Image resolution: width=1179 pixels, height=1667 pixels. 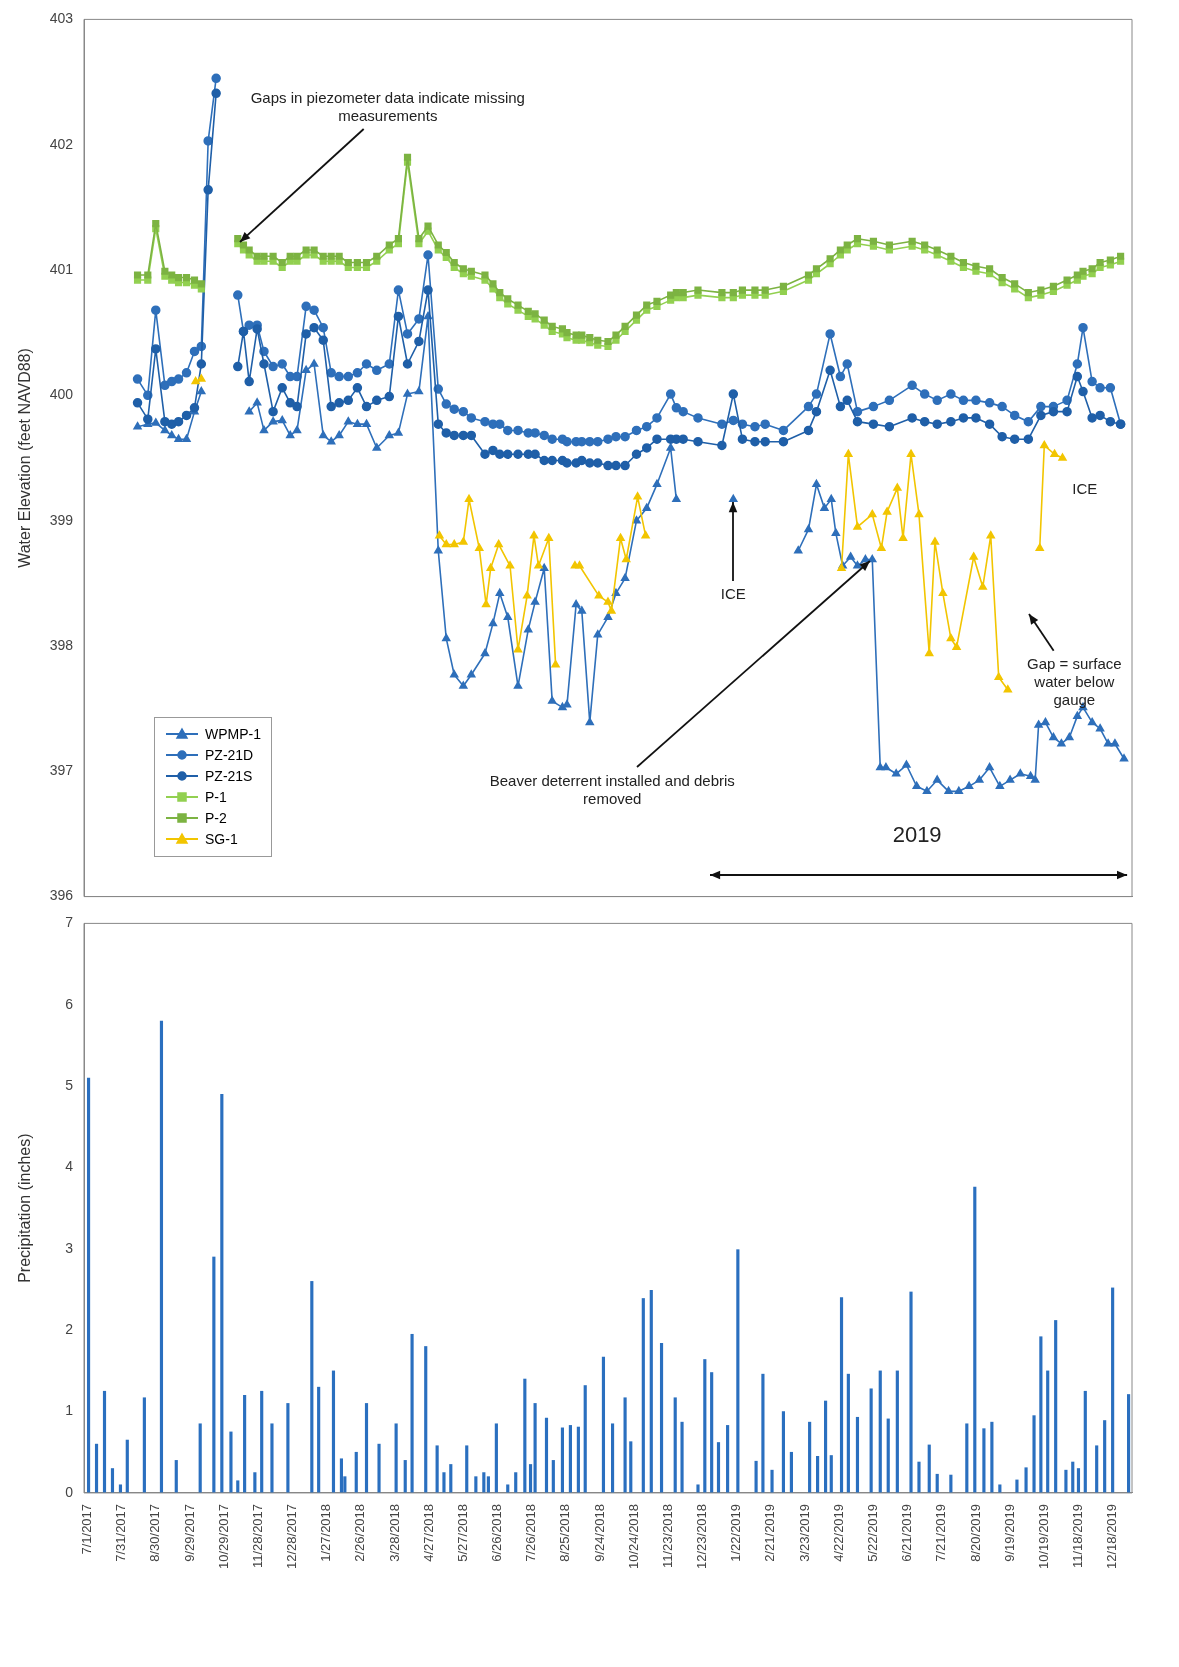 I want to click on x-tick-label: 3/23/2019, so click(x=804, y=1532).